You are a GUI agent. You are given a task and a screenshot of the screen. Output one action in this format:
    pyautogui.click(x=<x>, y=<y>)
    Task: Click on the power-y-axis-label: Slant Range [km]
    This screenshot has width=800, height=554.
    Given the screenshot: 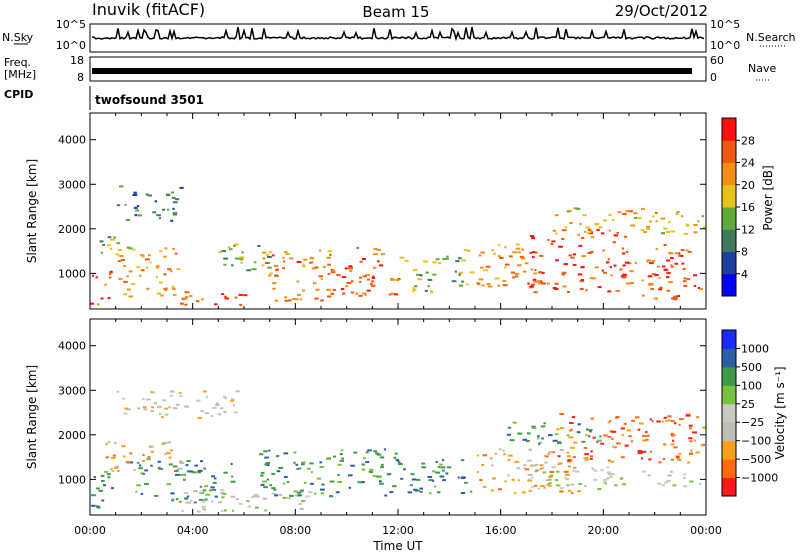 What is the action you would take?
    pyautogui.click(x=32, y=211)
    